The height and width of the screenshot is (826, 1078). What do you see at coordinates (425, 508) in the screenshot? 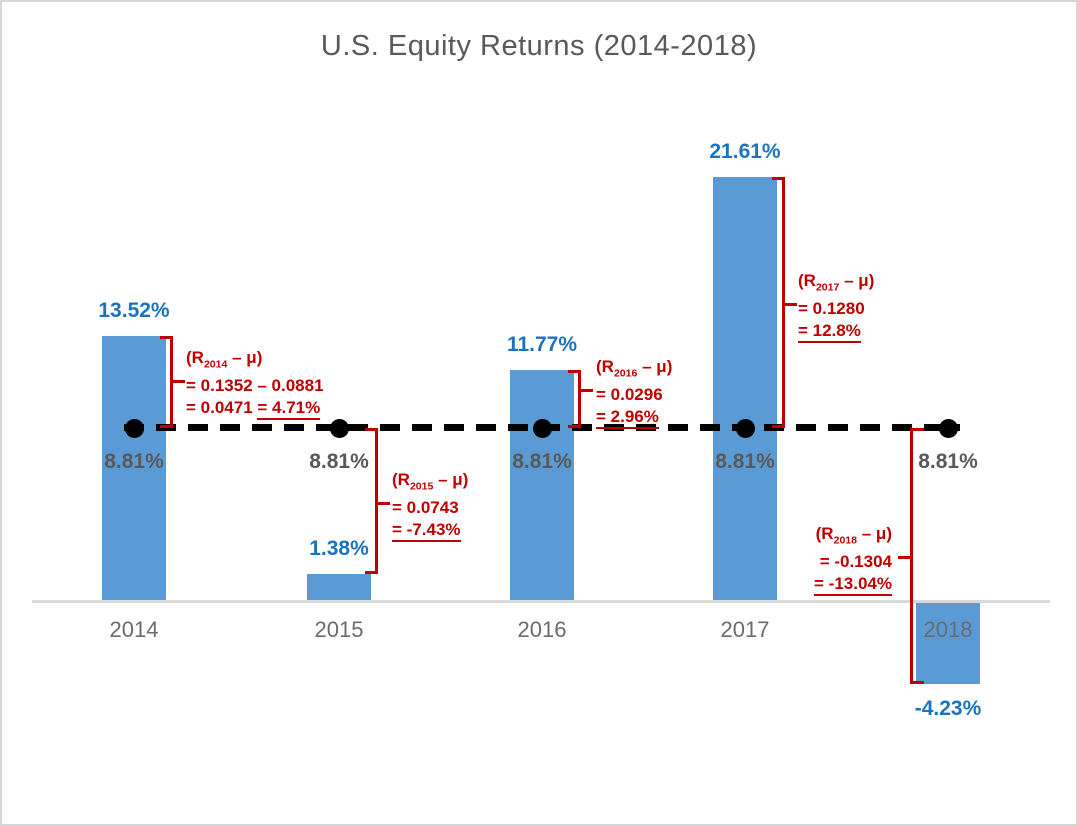
I see `annotation-value-2015: = 0.0743` at bounding box center [425, 508].